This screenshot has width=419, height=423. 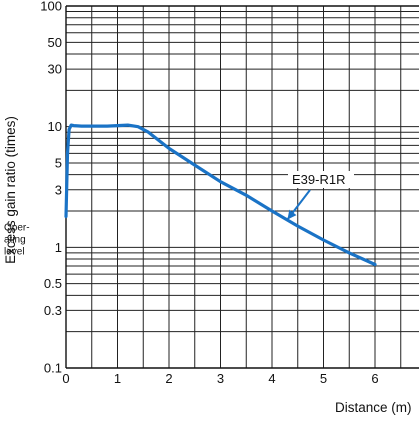 What do you see at coordinates (55, 126) in the screenshot?
I see `y-tick-label: 10` at bounding box center [55, 126].